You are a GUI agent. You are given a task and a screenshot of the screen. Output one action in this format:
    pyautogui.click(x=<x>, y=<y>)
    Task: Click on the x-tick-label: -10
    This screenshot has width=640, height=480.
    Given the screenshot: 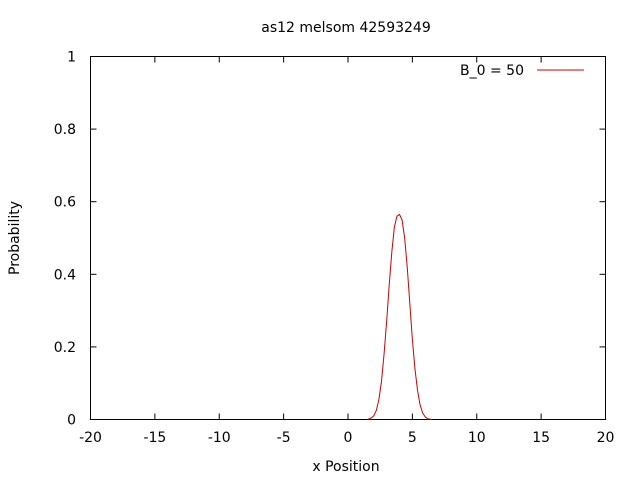 What is the action you would take?
    pyautogui.click(x=219, y=438)
    